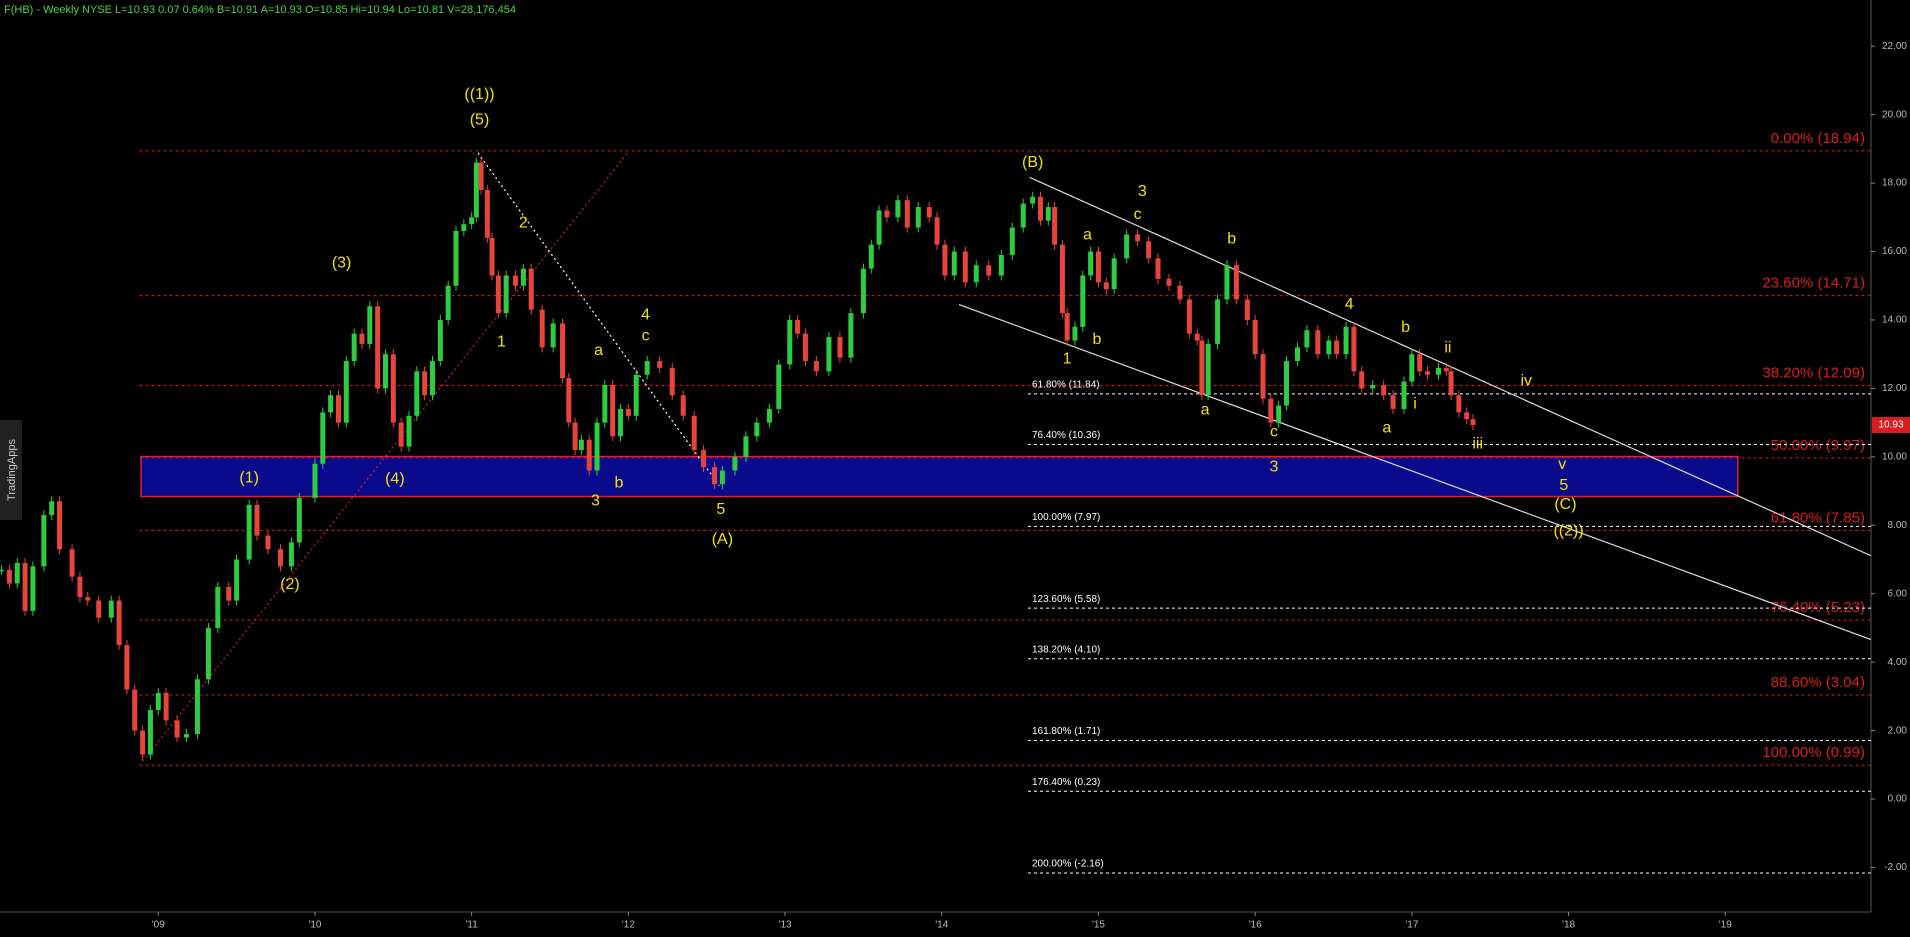 This screenshot has height=937, width=1910. What do you see at coordinates (1894, 183) in the screenshot?
I see `y-tick-label: 18.00` at bounding box center [1894, 183].